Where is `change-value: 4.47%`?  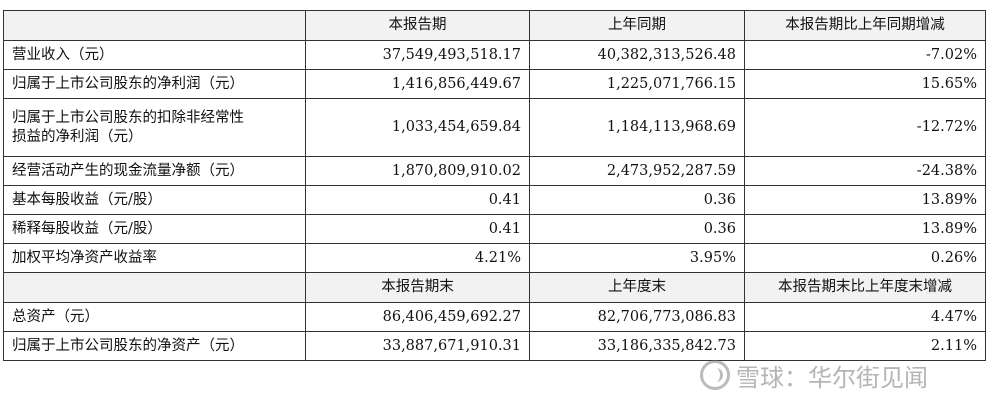 change-value: 4.47% is located at coordinates (865, 317).